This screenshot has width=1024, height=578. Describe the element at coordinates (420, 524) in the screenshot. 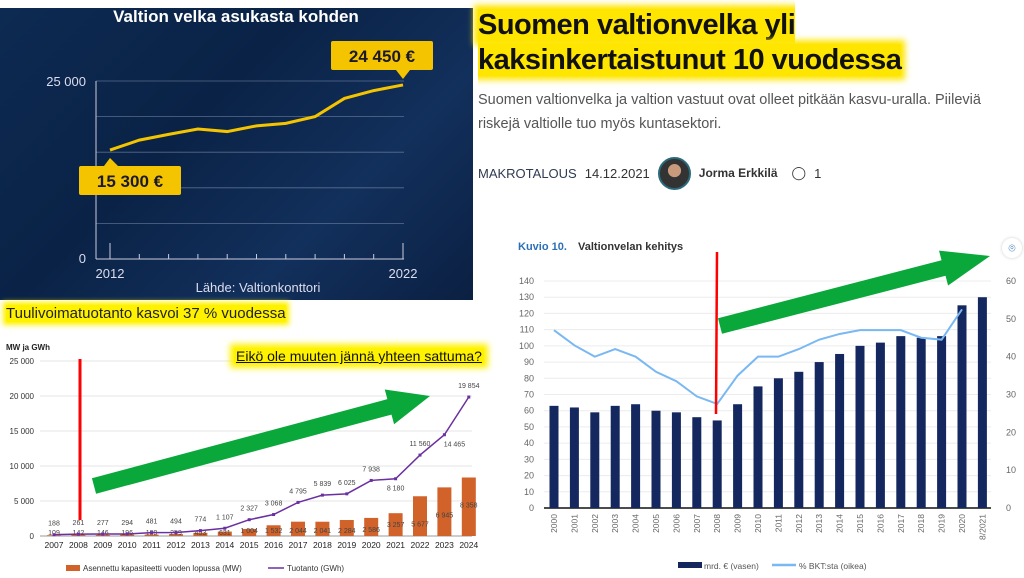

I see `capacity-value-label: 5 677` at that location.